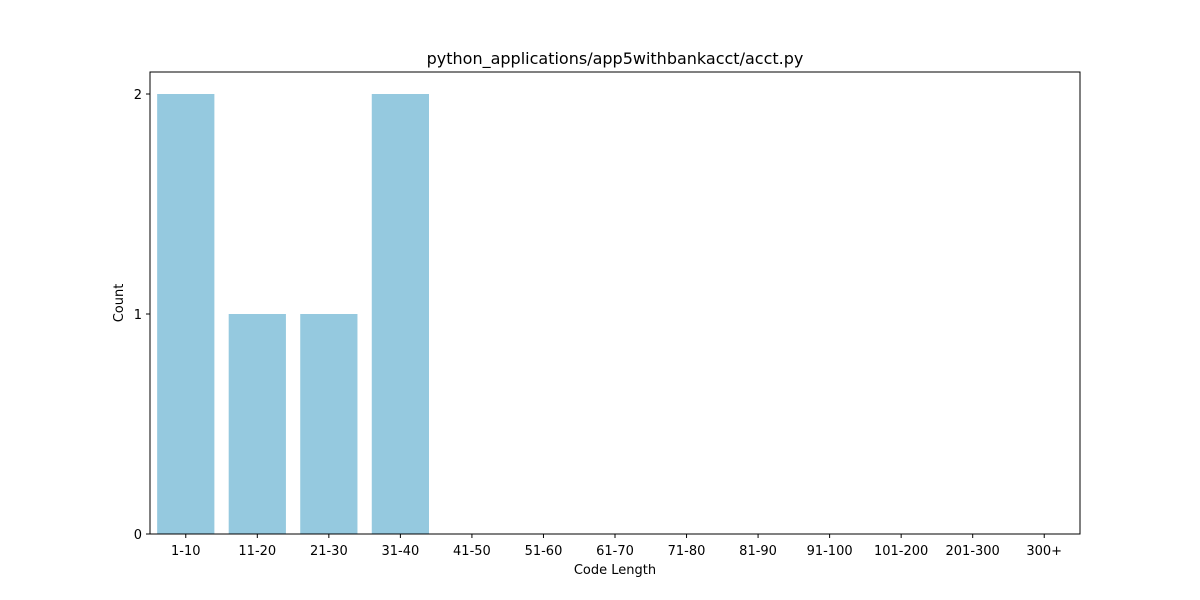 Image resolution: width=1200 pixels, height=600 pixels. What do you see at coordinates (901, 551) in the screenshot?
I see `x-tick-label: 101-200` at bounding box center [901, 551].